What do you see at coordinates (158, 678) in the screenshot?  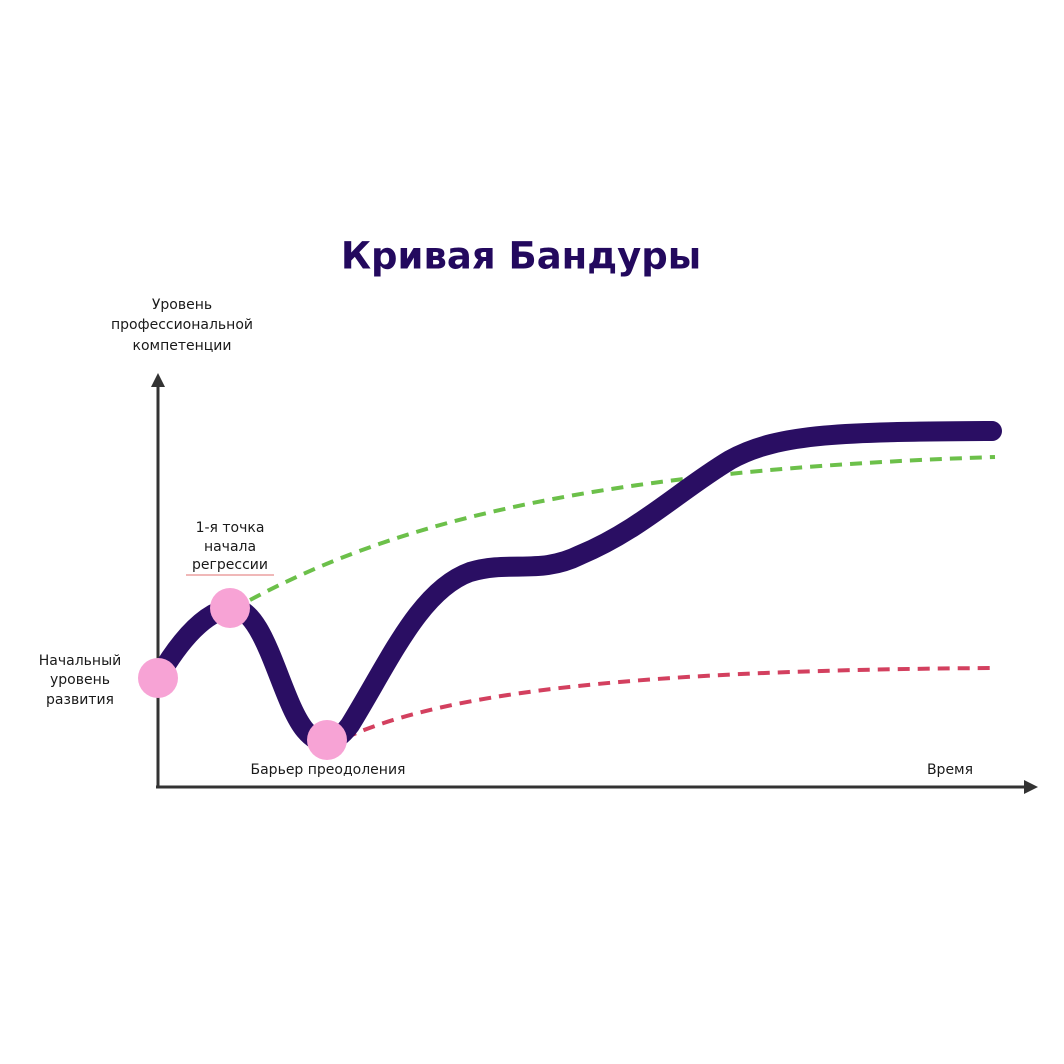 I see `start-point` at bounding box center [158, 678].